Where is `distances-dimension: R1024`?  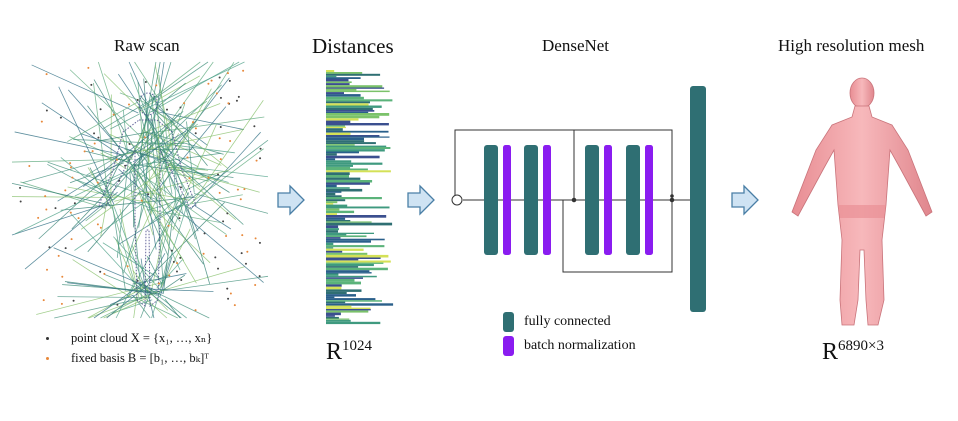 distances-dimension: R1024 is located at coordinates (349, 351).